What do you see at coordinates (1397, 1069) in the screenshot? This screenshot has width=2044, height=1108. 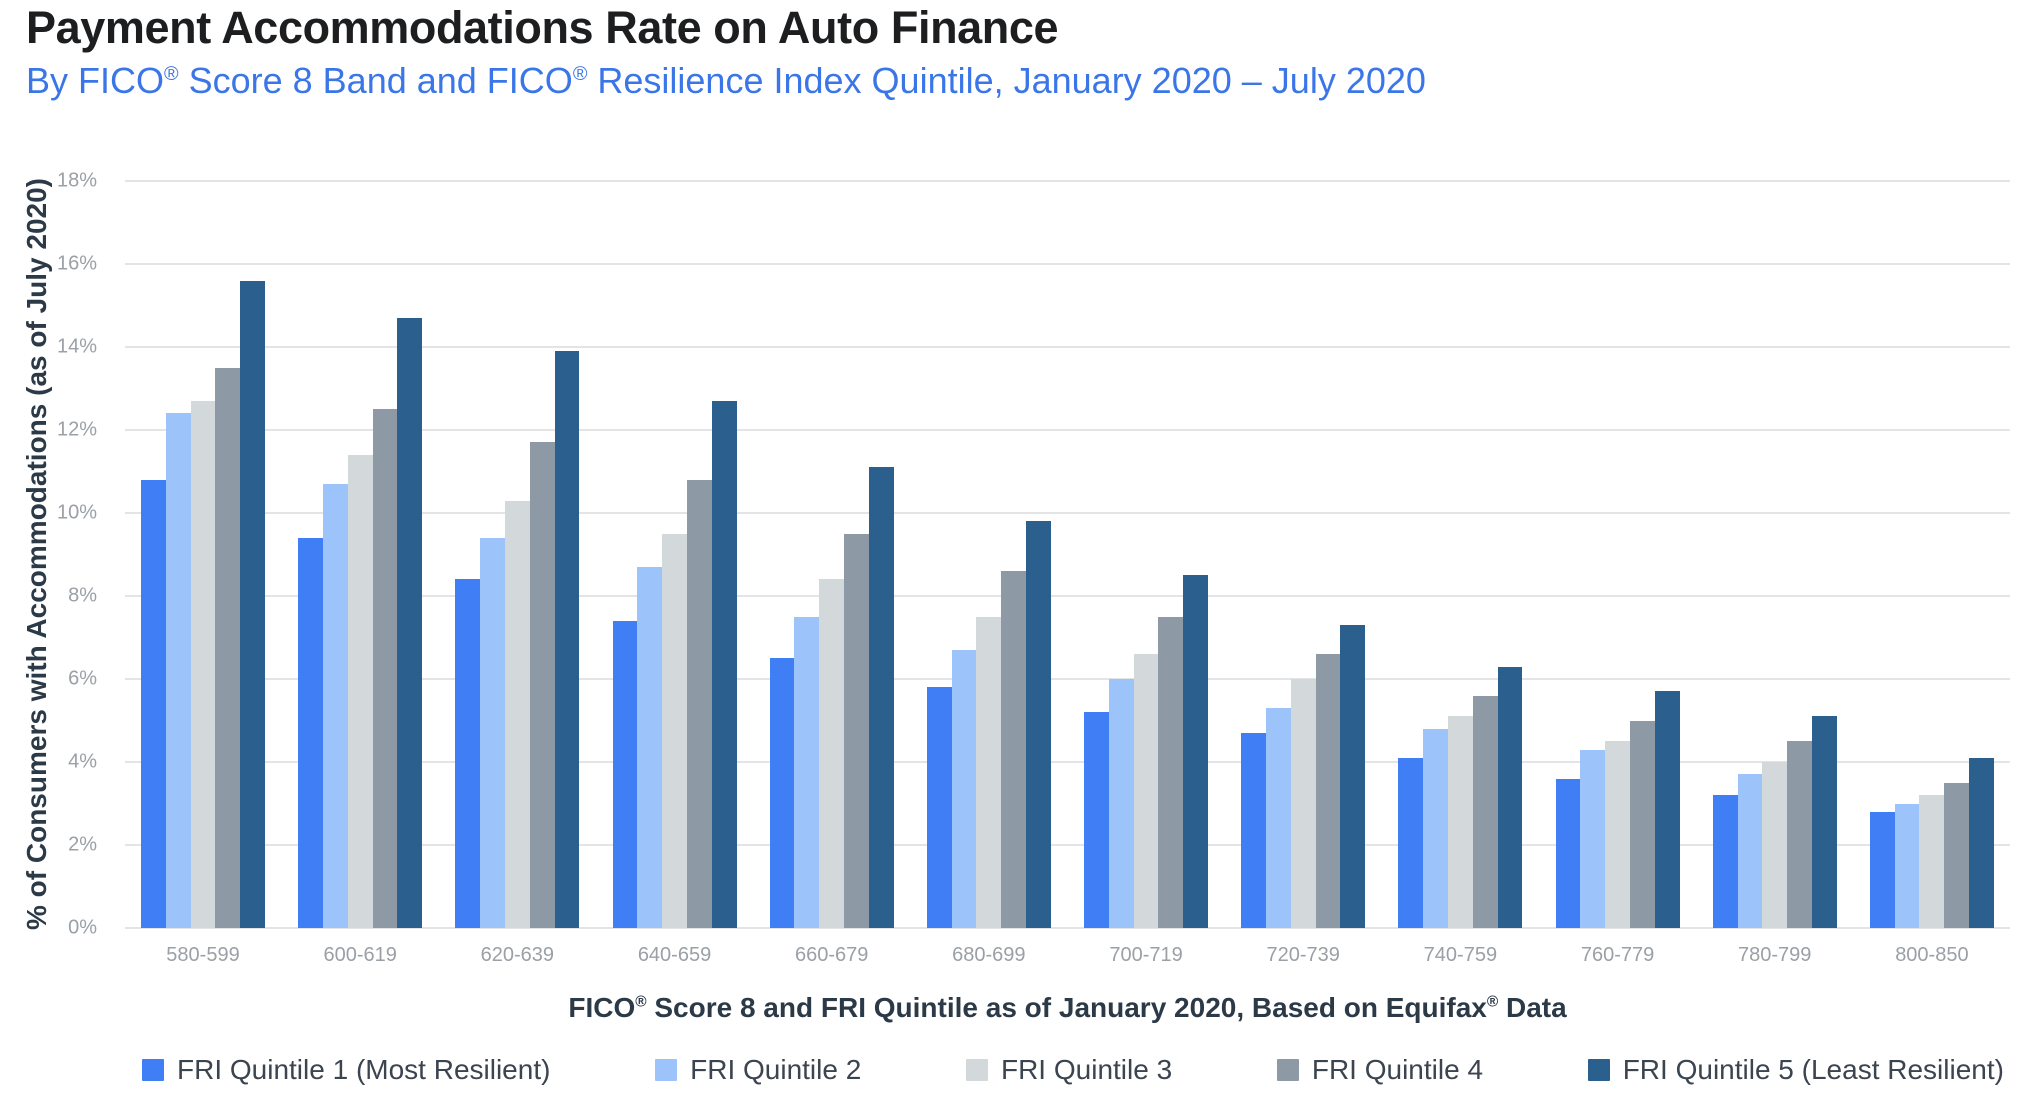 I see `legend-label: FRI Quintile 4` at bounding box center [1397, 1069].